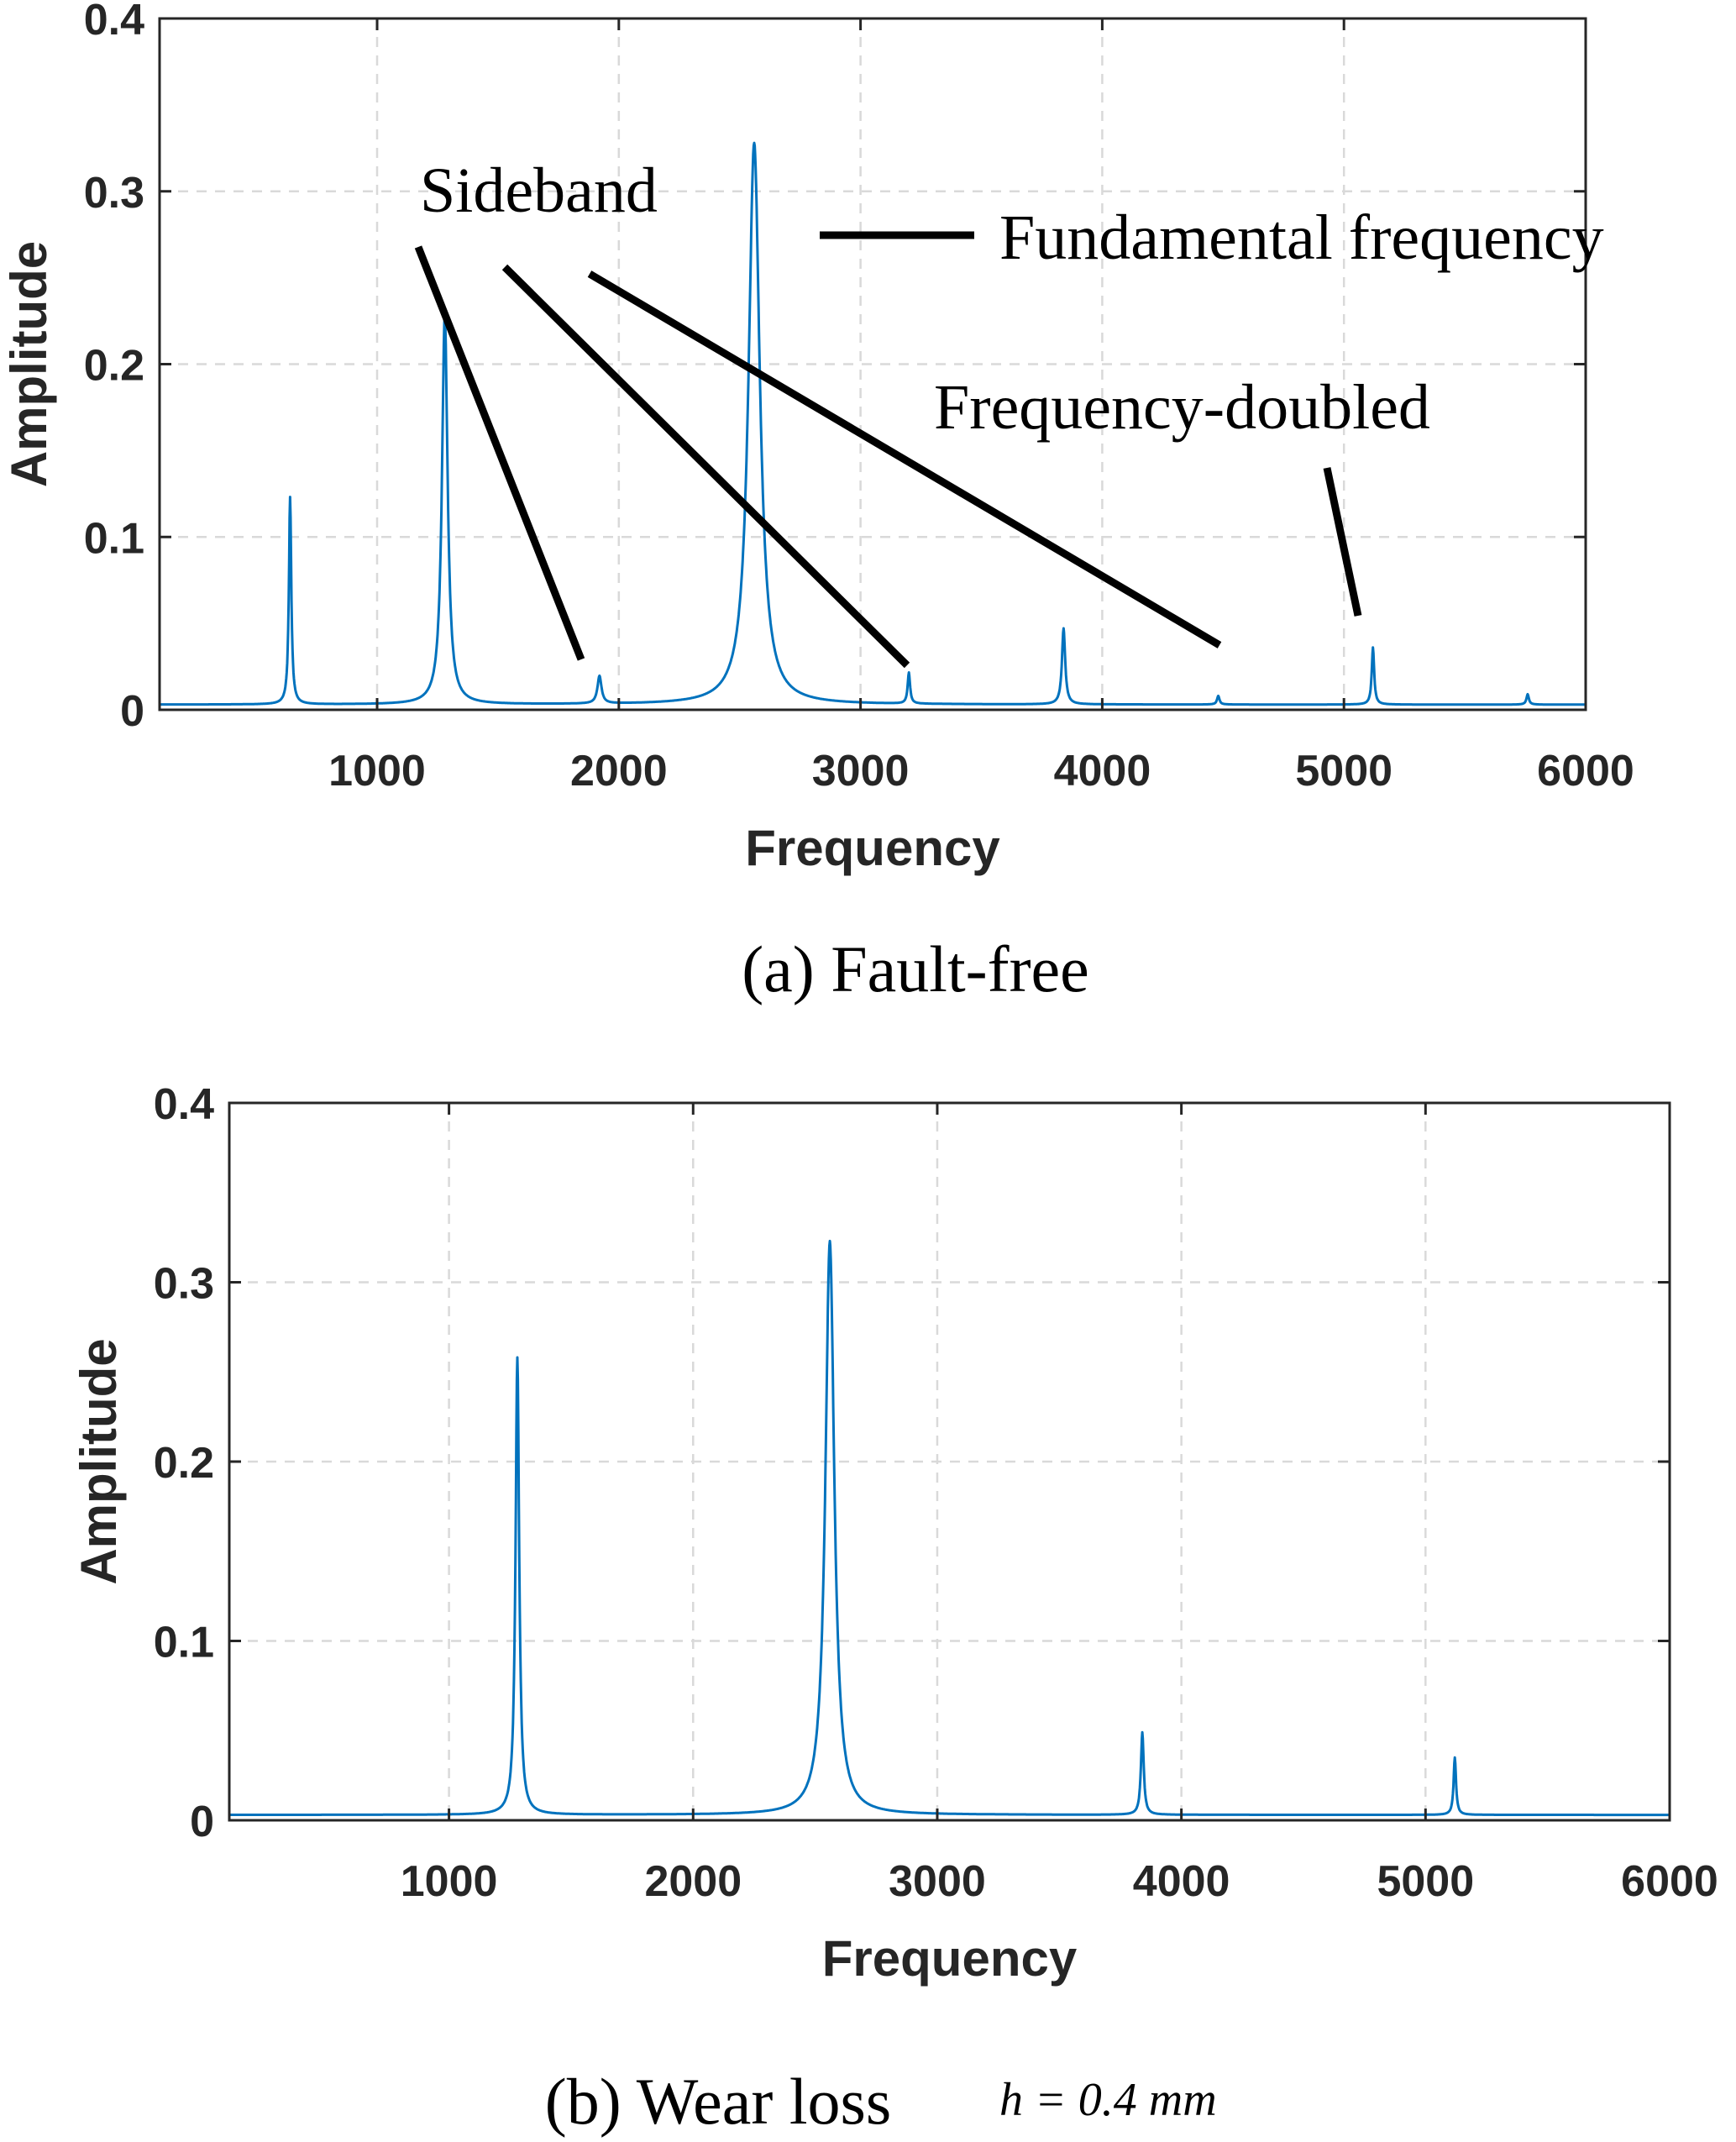  Describe the element at coordinates (1182, 407) in the screenshot. I see `frequency-doubled-label: Frequency-doubled` at that location.